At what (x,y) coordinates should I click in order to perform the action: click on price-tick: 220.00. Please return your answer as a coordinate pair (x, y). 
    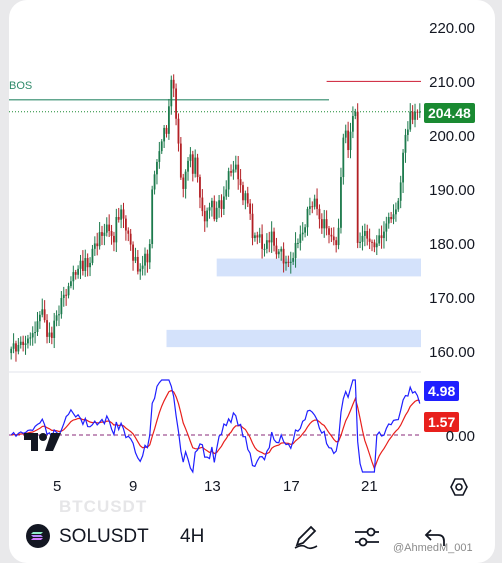
    Looking at the image, I should click on (452, 28).